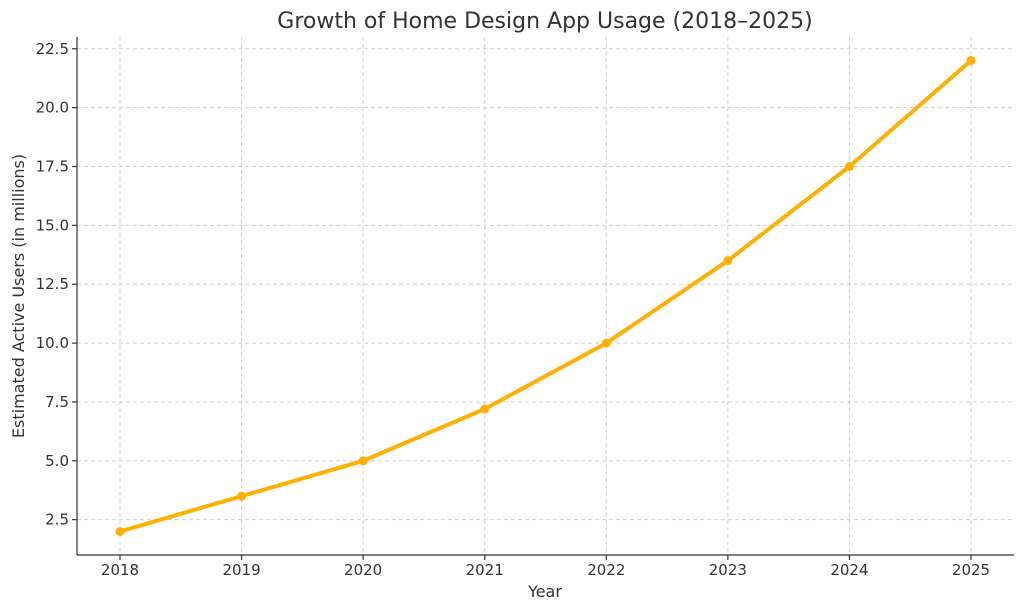 Image resolution: width=1024 pixels, height=611 pixels. What do you see at coordinates (849, 570) in the screenshot?
I see `x-tick-label: 2024` at bounding box center [849, 570].